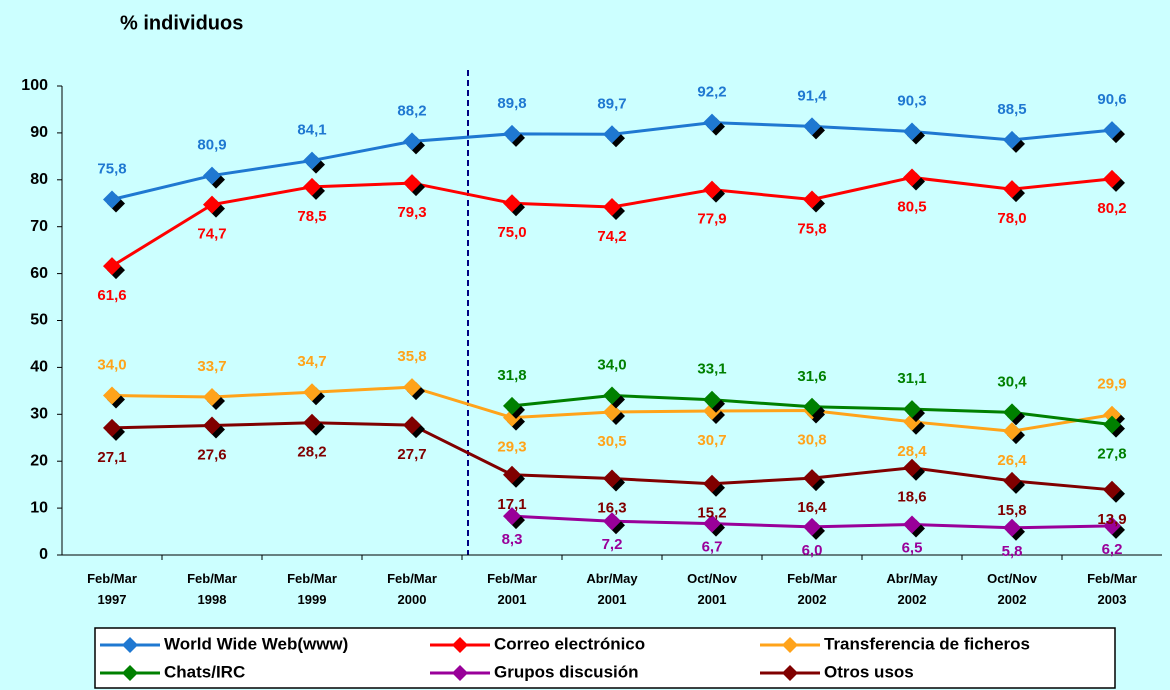 This screenshot has width=1170, height=690. Describe the element at coordinates (211, 234) in the screenshot. I see `value-label: 74,7` at that location.